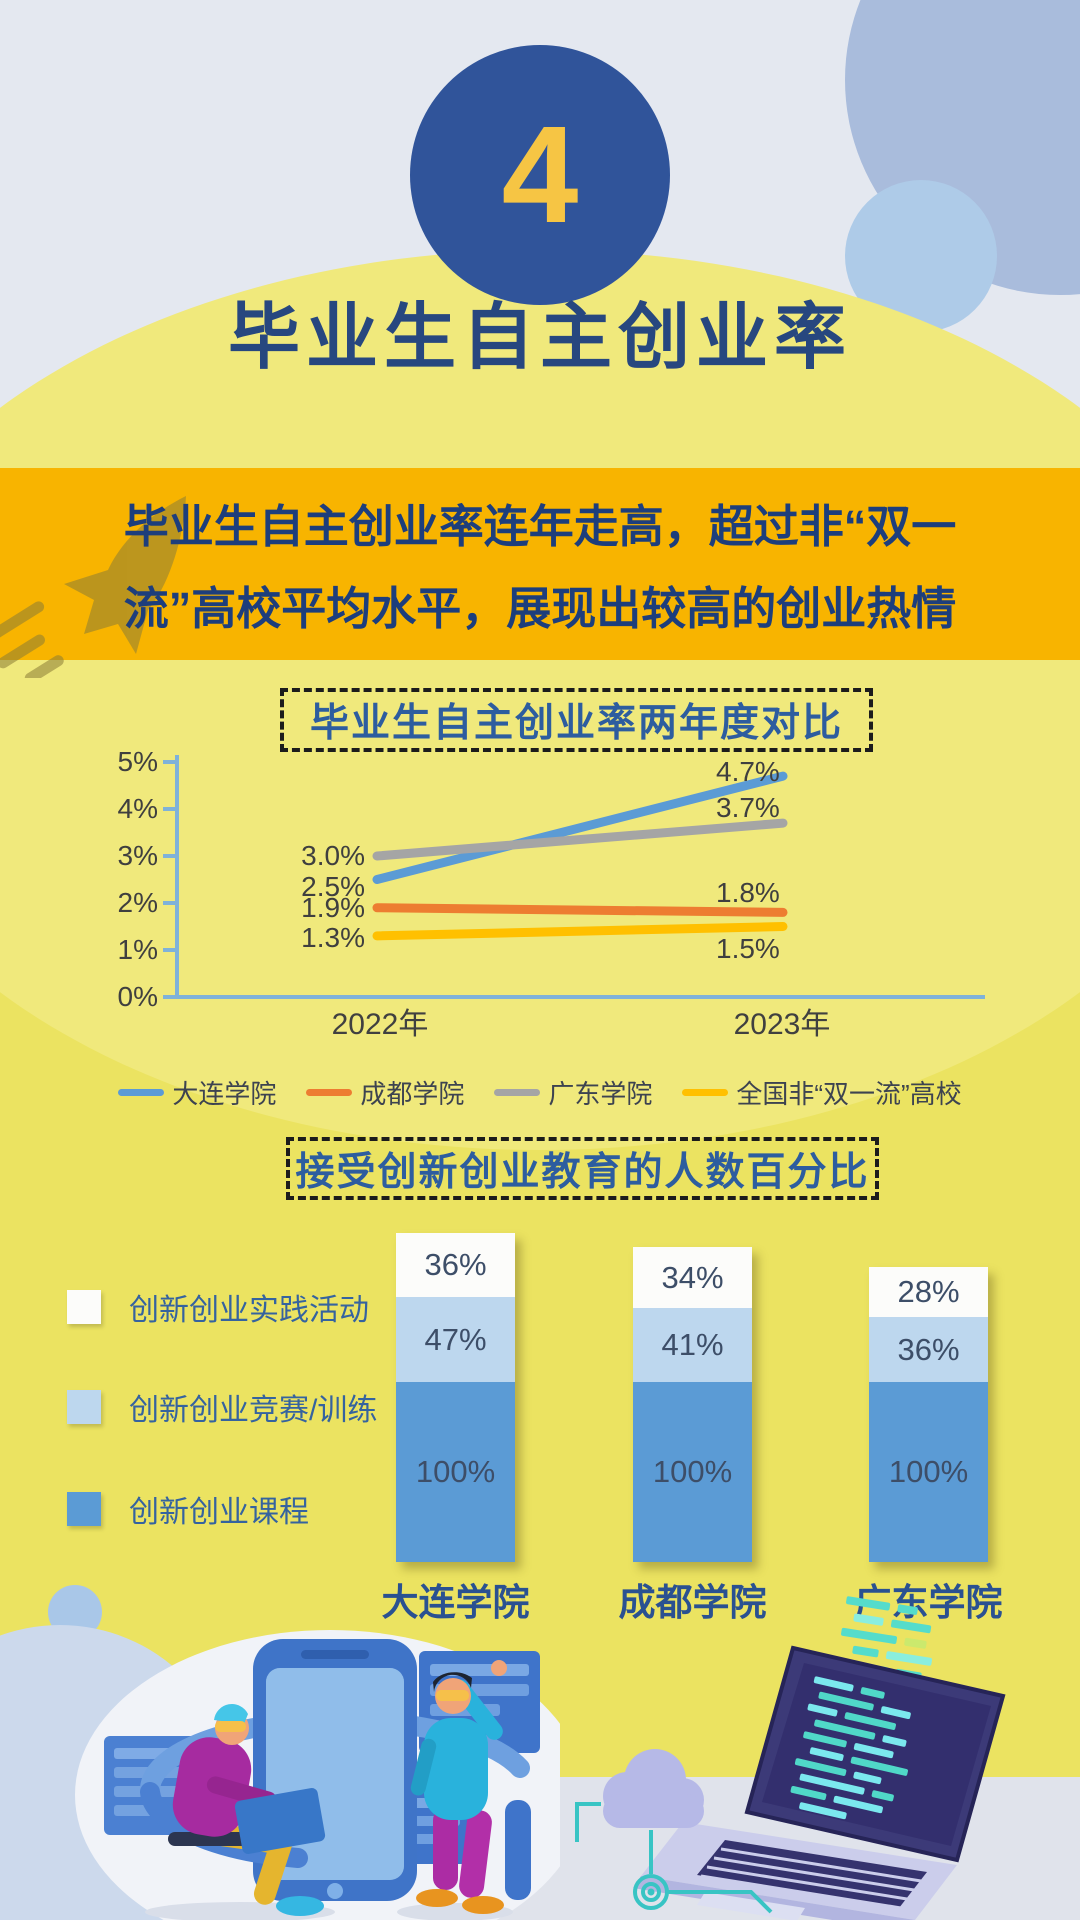 The image size is (1080, 1920). Describe the element at coordinates (333, 886) in the screenshot. I see `data-point-label: 2.5%` at that location.